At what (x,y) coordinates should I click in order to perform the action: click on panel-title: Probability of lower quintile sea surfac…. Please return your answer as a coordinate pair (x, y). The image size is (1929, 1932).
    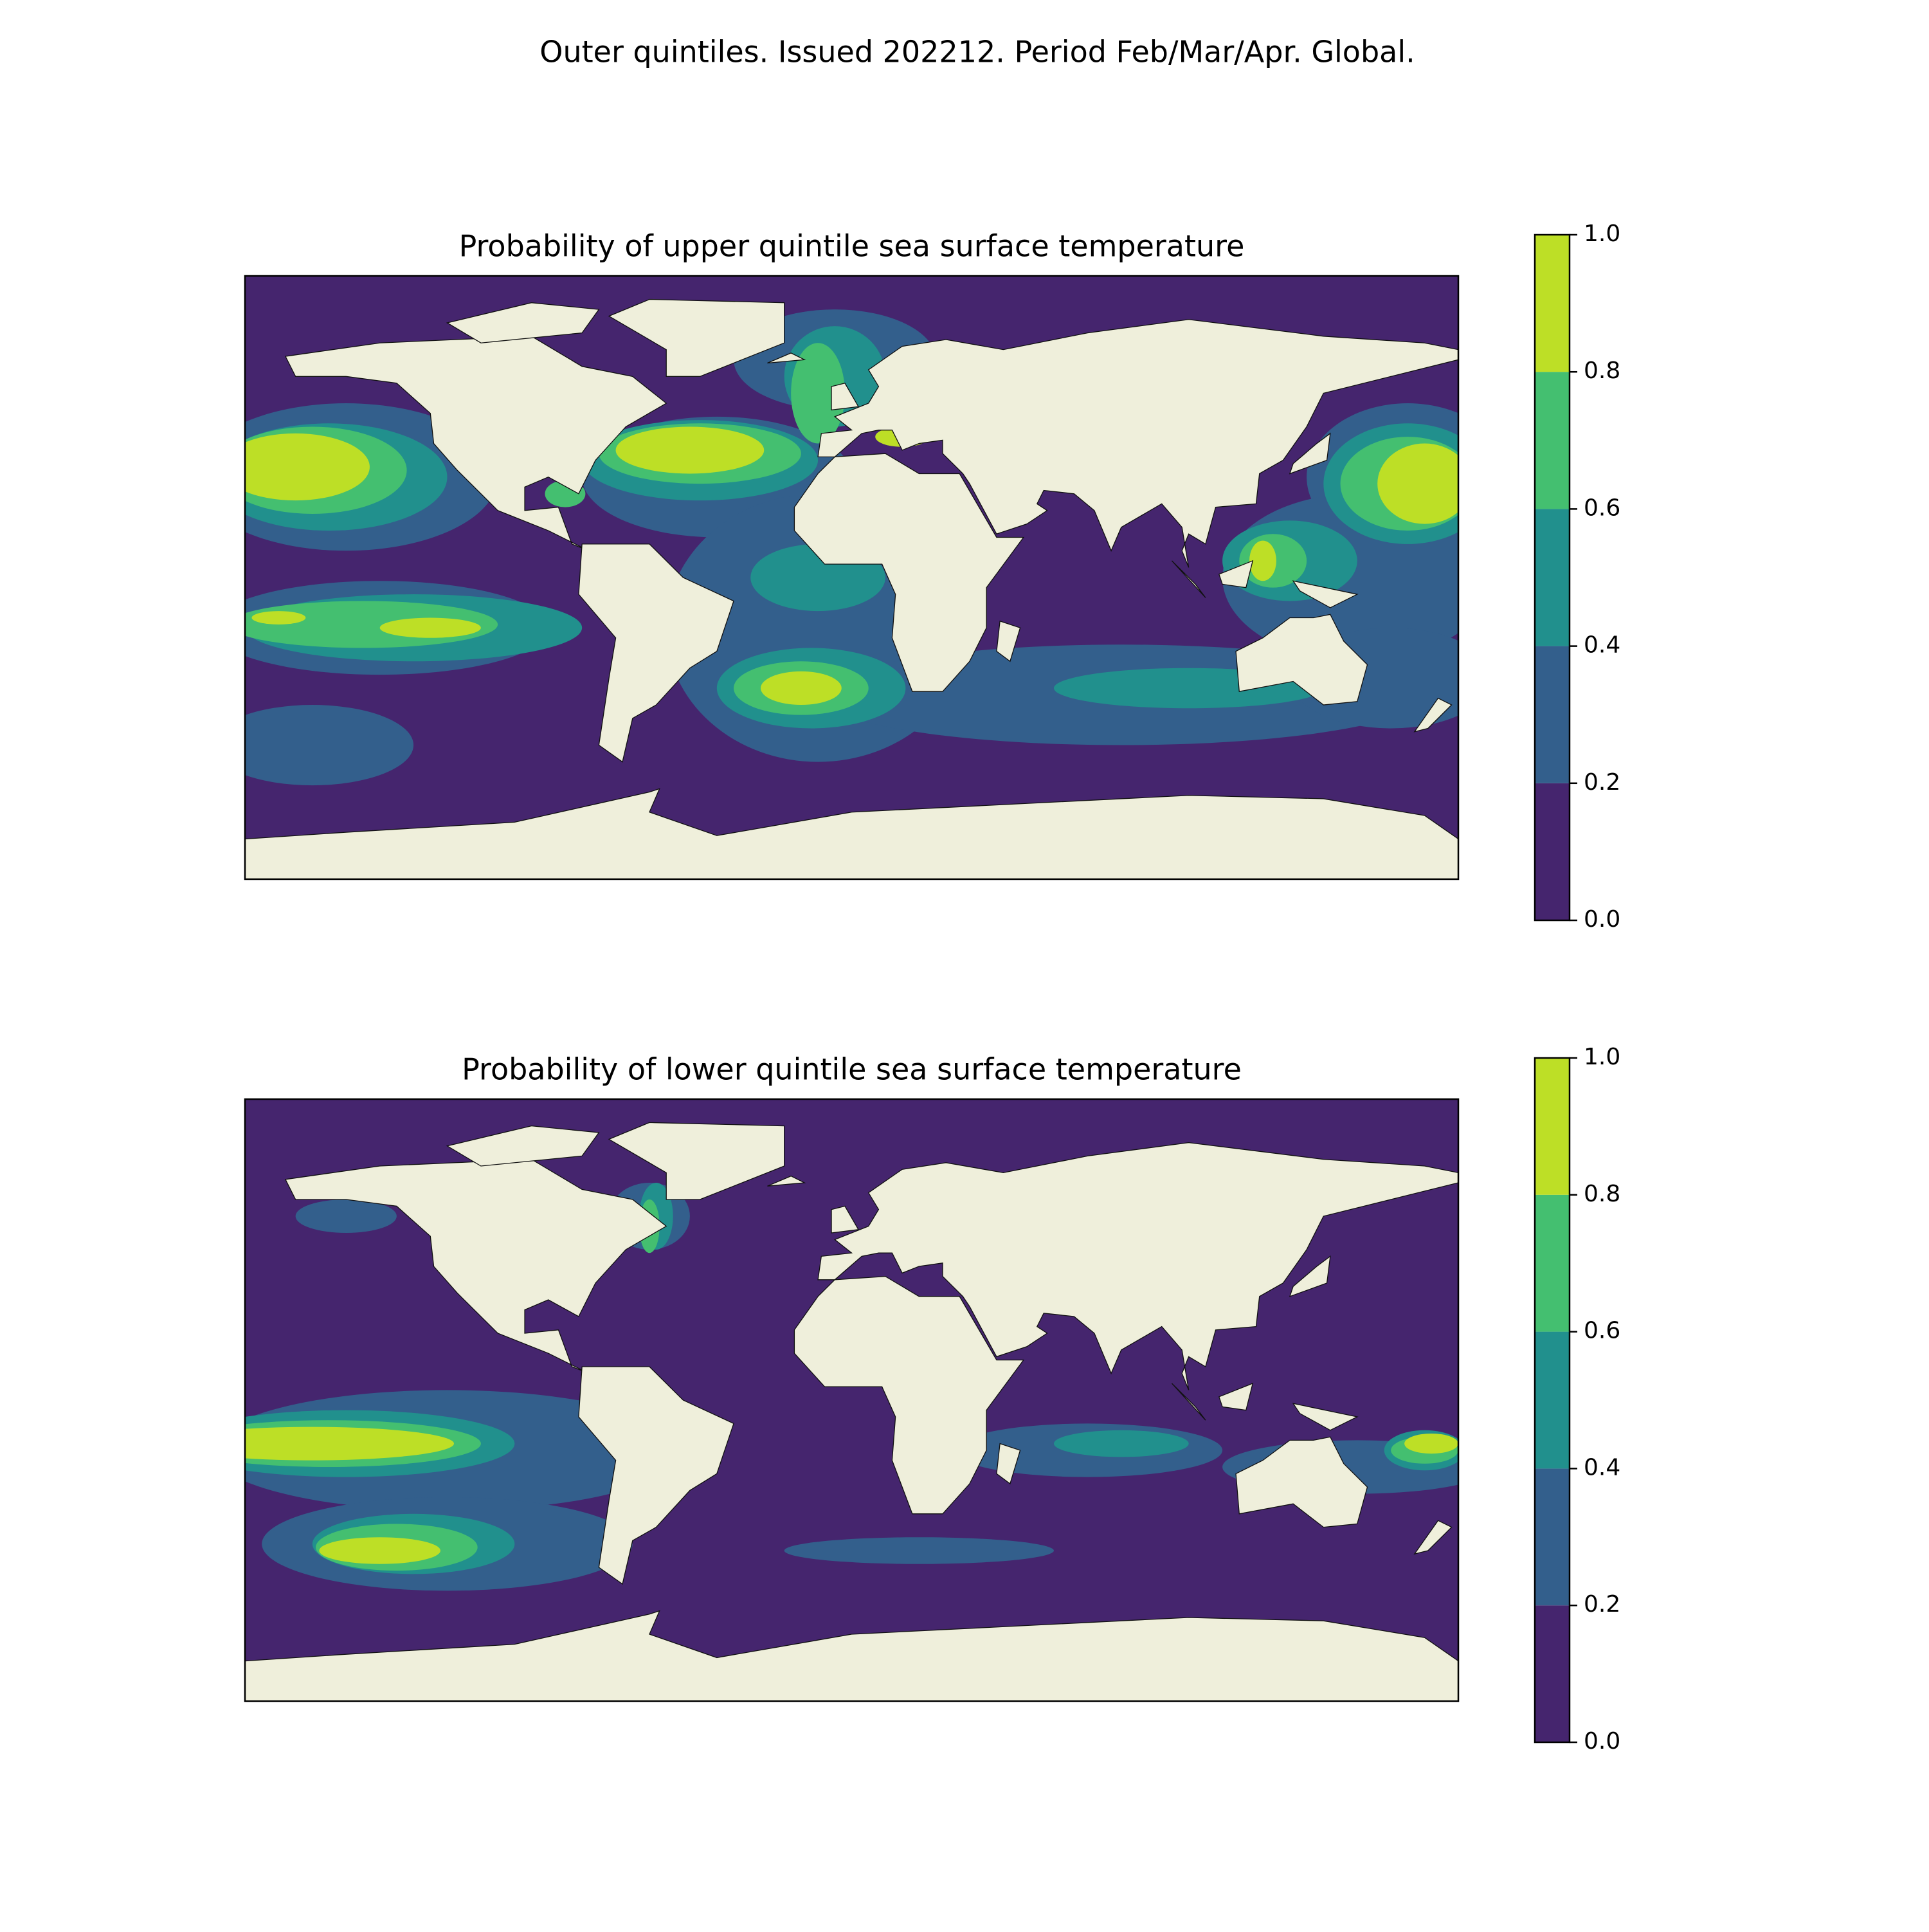
    Looking at the image, I should click on (852, 1070).